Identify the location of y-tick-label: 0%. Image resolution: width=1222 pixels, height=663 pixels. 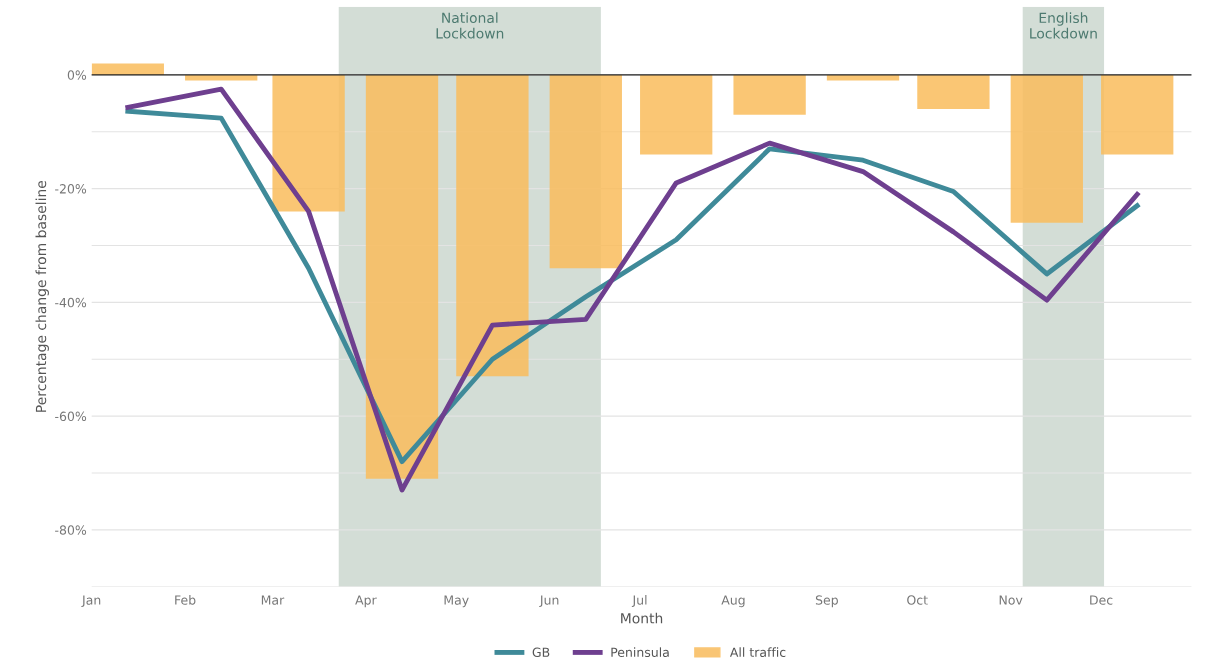
(77, 75).